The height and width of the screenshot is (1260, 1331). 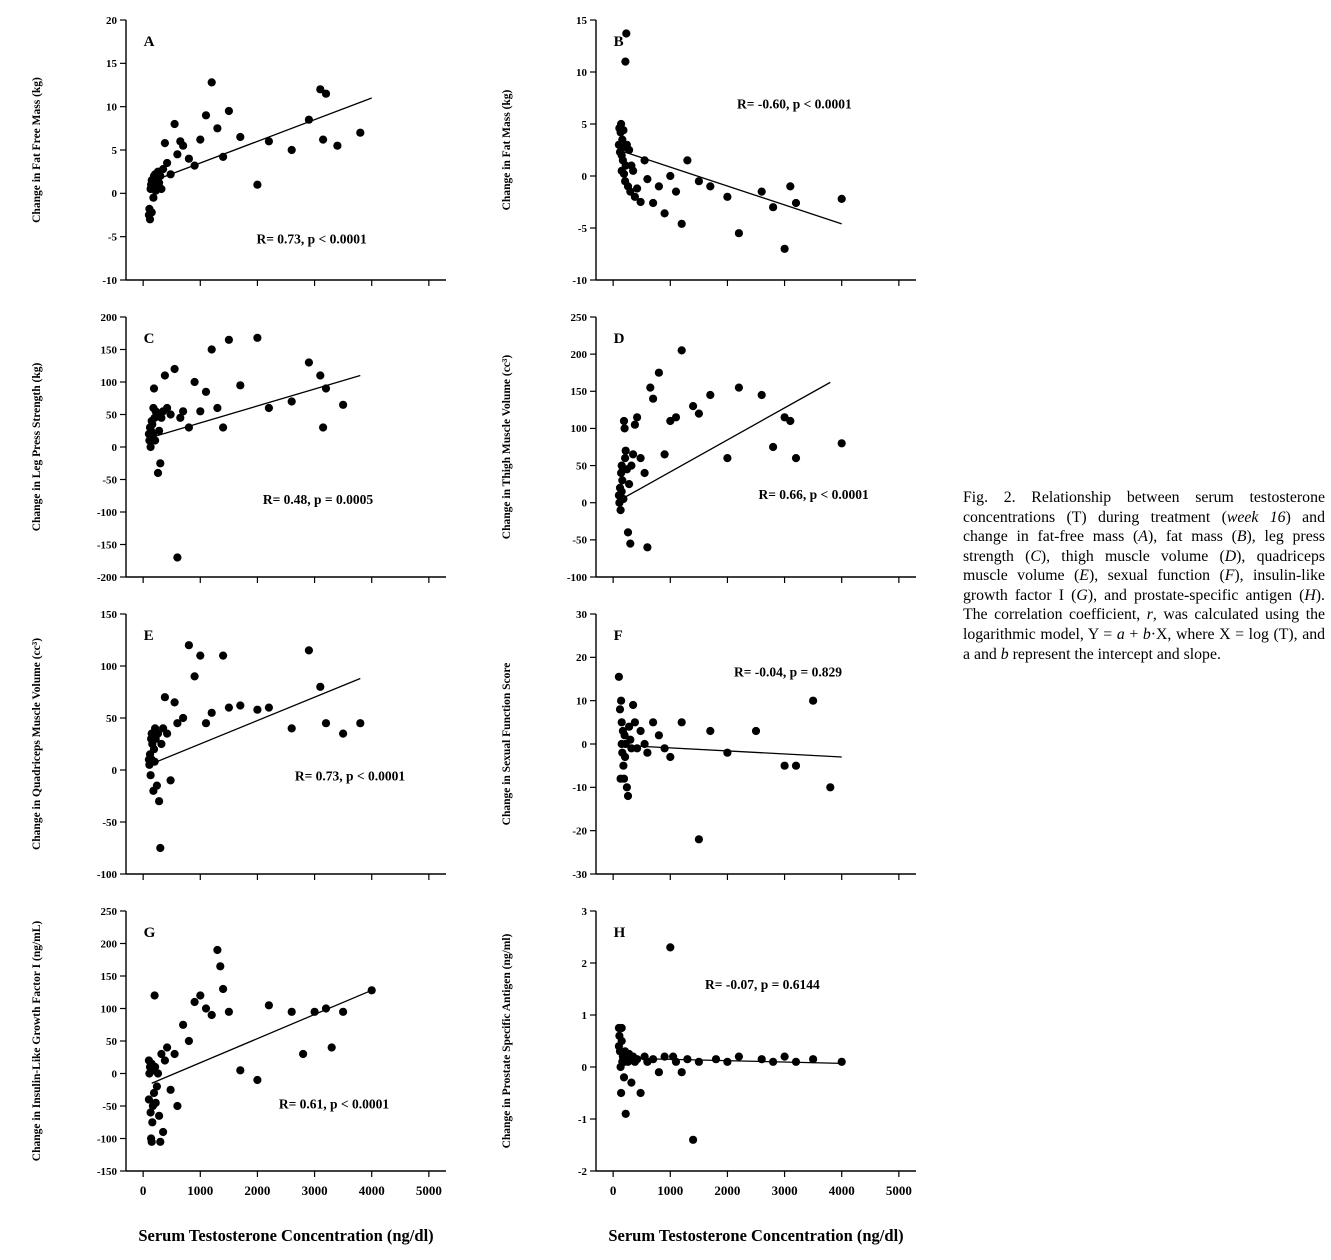 What do you see at coordinates (585, 912) in the screenshot?
I see `svg-text: 3` at bounding box center [585, 912].